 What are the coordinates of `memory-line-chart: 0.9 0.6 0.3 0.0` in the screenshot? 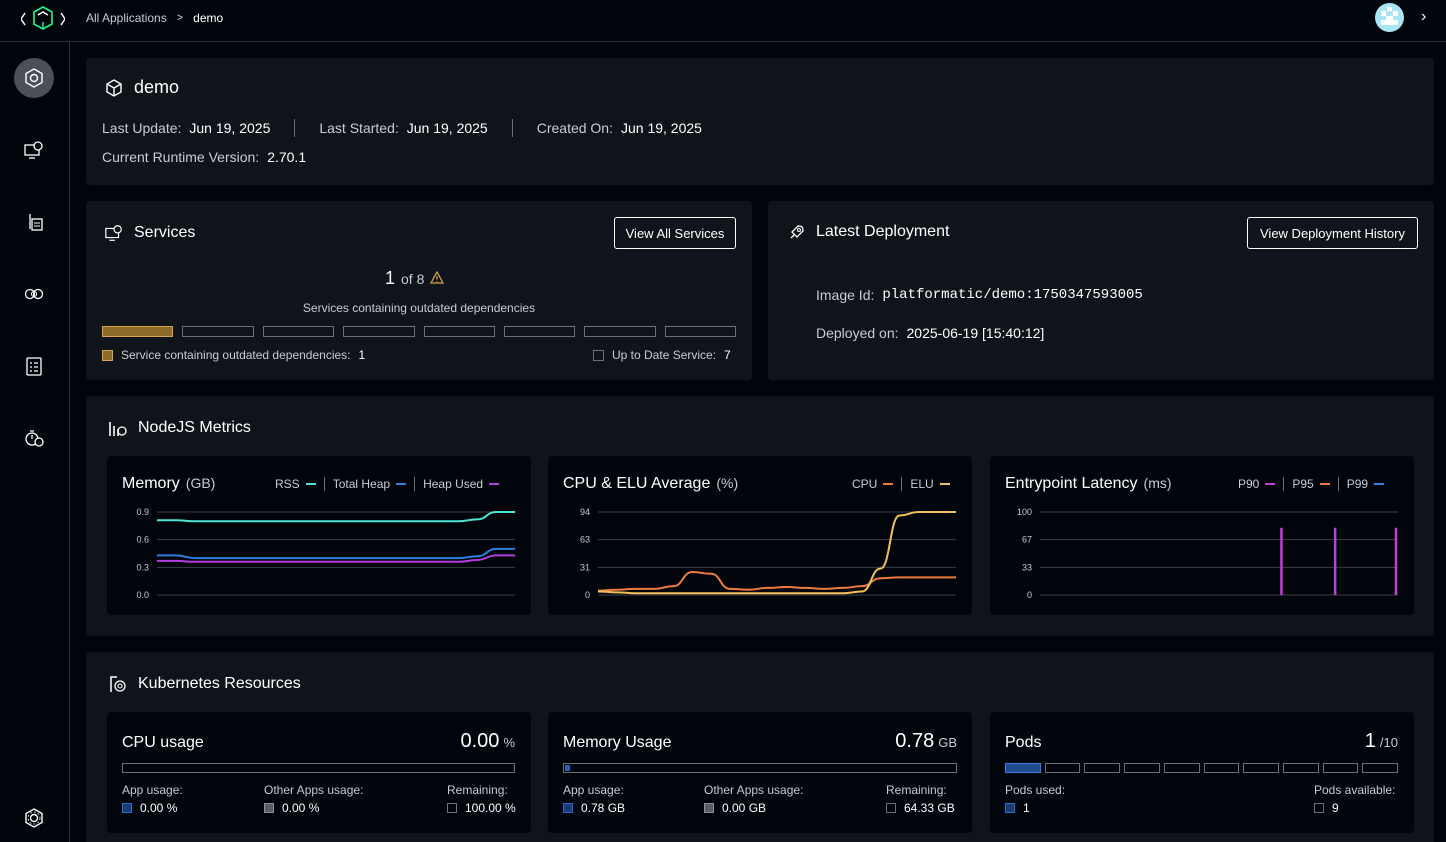 It's located at (325, 553).